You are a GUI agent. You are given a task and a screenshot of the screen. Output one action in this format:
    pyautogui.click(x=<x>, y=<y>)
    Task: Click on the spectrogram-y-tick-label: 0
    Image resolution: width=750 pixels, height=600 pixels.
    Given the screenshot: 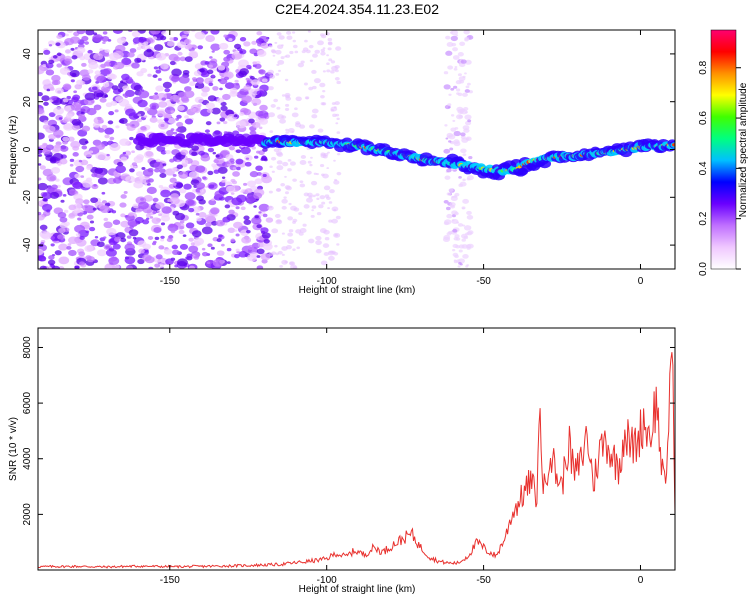 What is the action you would take?
    pyautogui.click(x=27, y=149)
    